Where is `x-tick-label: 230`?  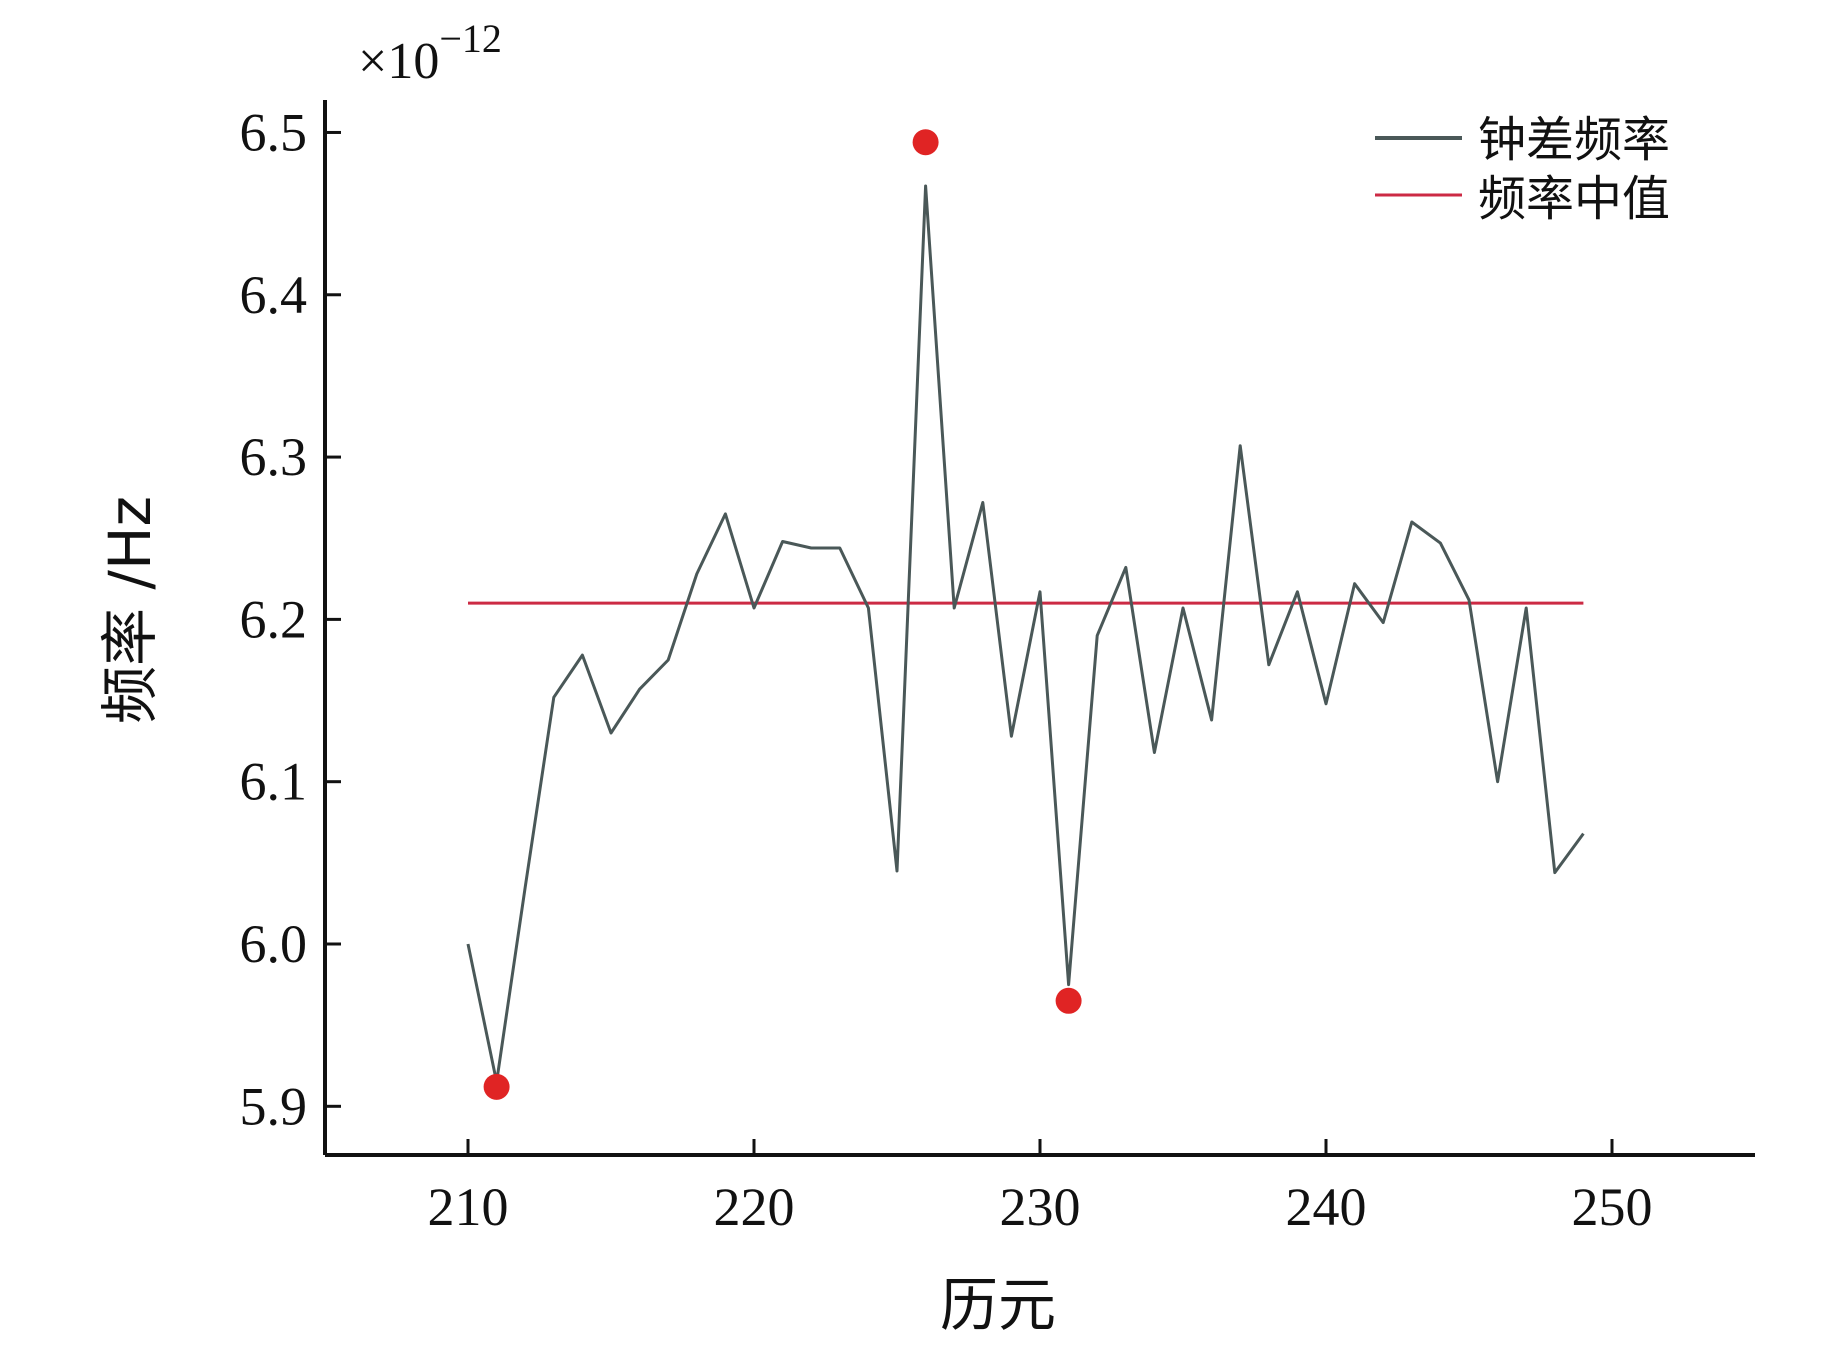 x-tick-label: 230 is located at coordinates (1040, 1207).